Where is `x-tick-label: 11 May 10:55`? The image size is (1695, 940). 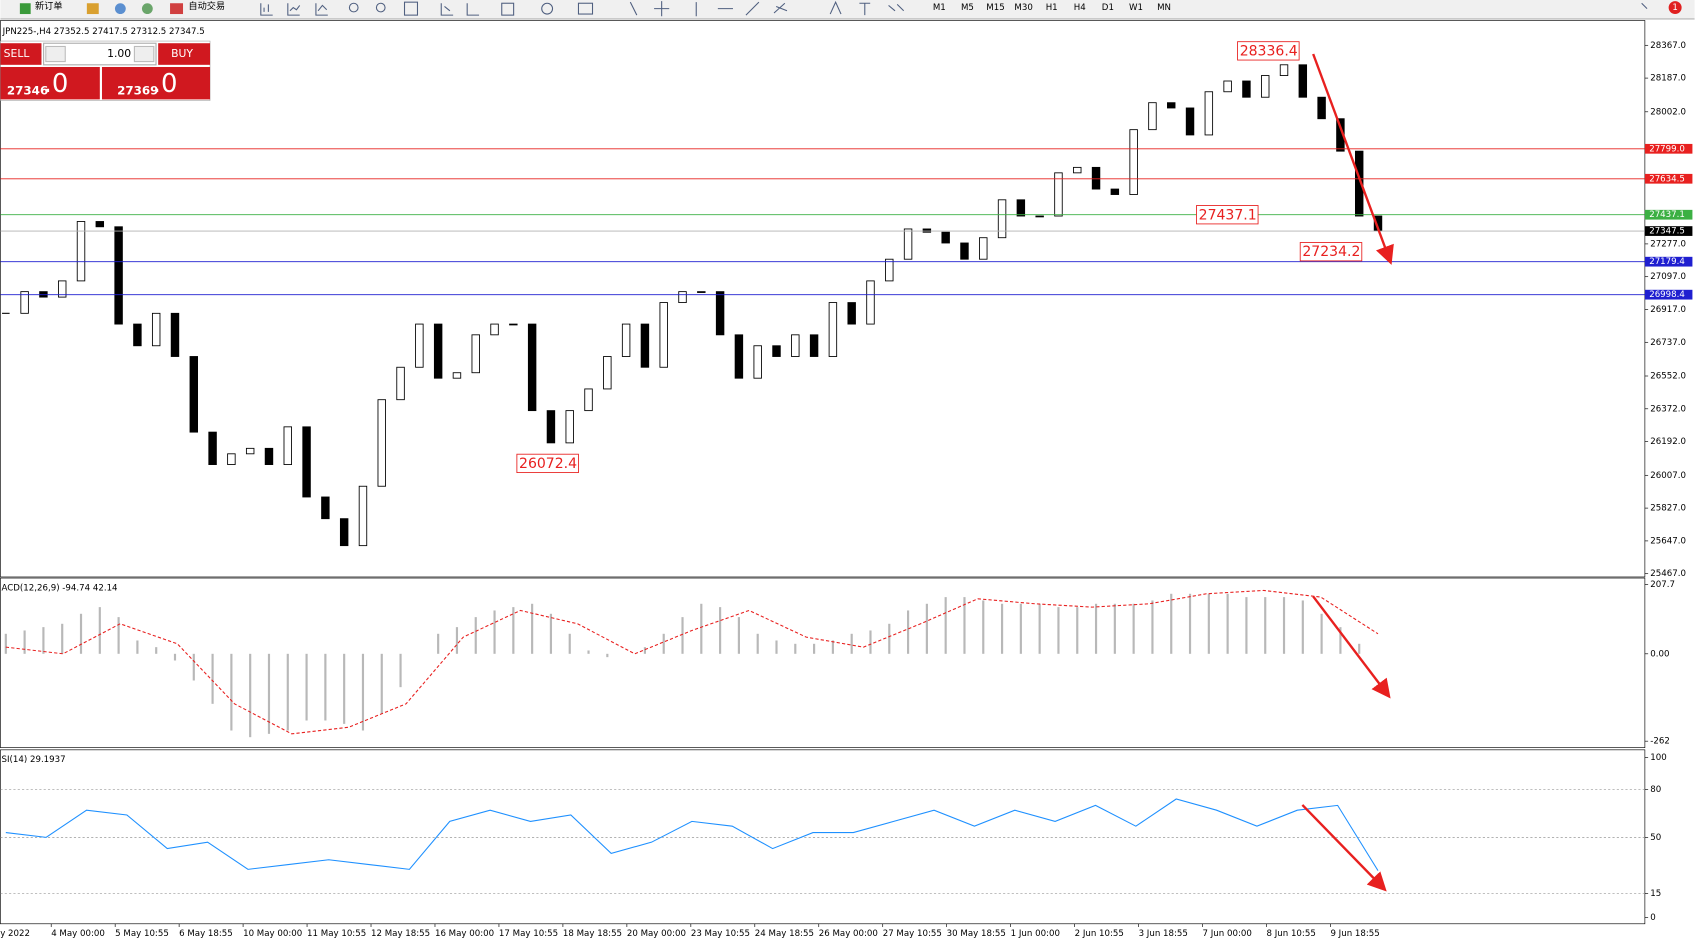
x-tick-label: 11 May 10:55 is located at coordinates (336, 934).